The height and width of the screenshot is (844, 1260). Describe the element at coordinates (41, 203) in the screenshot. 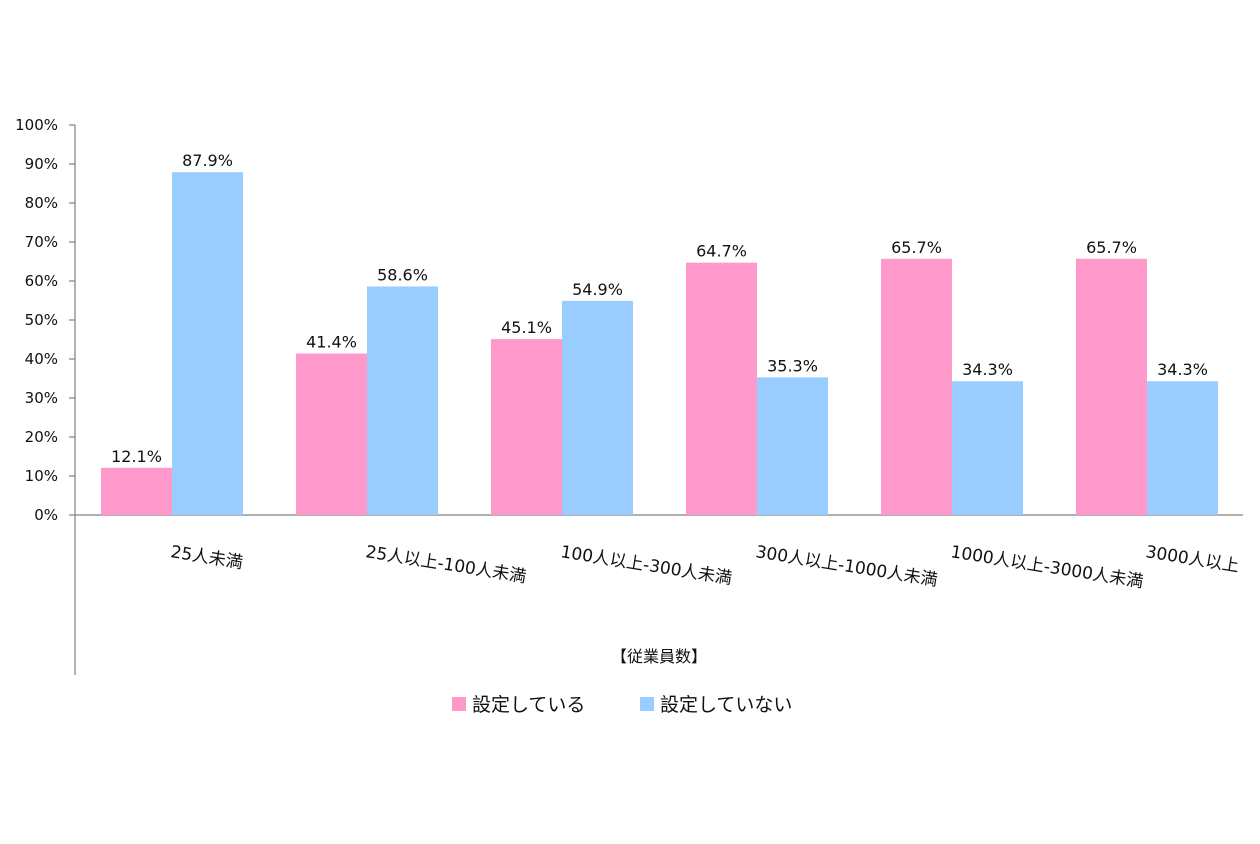

I see `y-tick-label: 80%` at that location.